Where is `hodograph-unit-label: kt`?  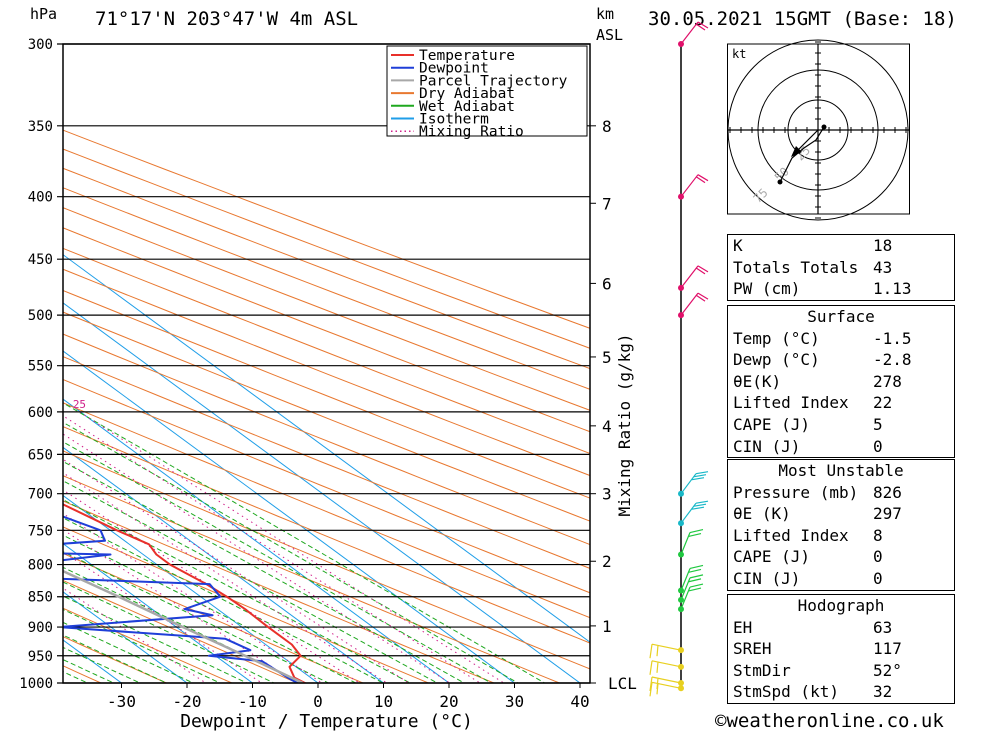
hodograph-unit-label: kt is located at coordinates (739, 54).